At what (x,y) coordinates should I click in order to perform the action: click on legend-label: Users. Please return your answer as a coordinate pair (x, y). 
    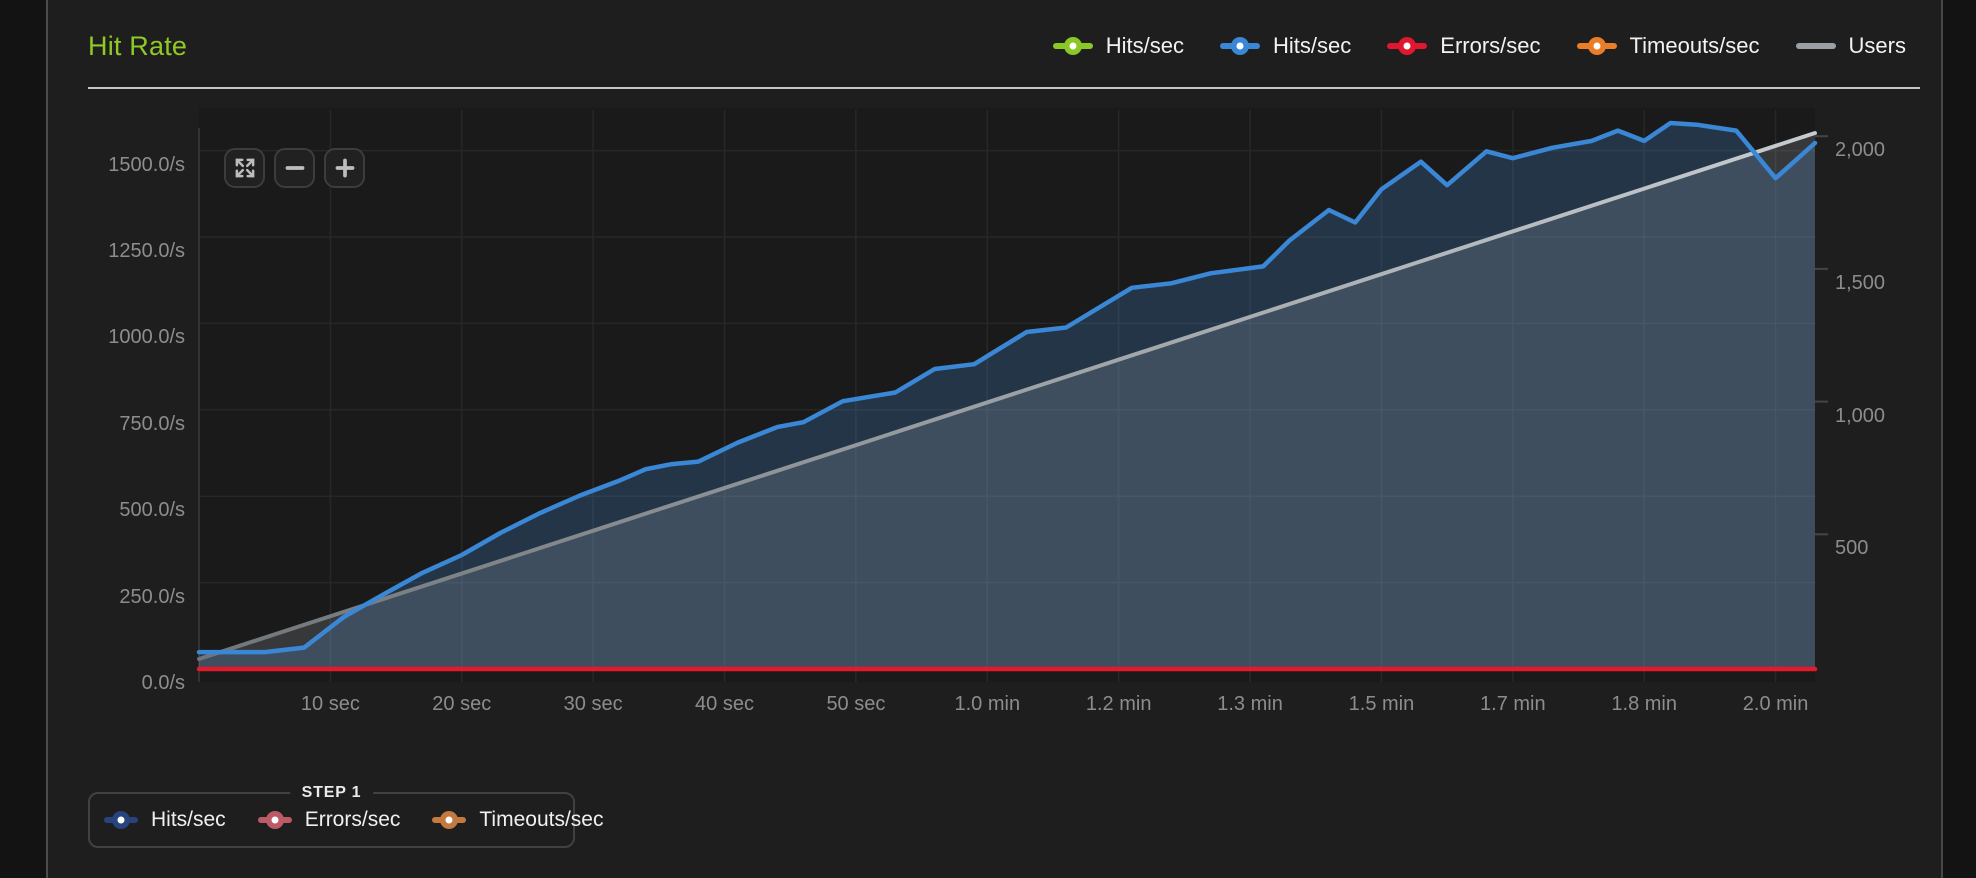
    Looking at the image, I should click on (1877, 45).